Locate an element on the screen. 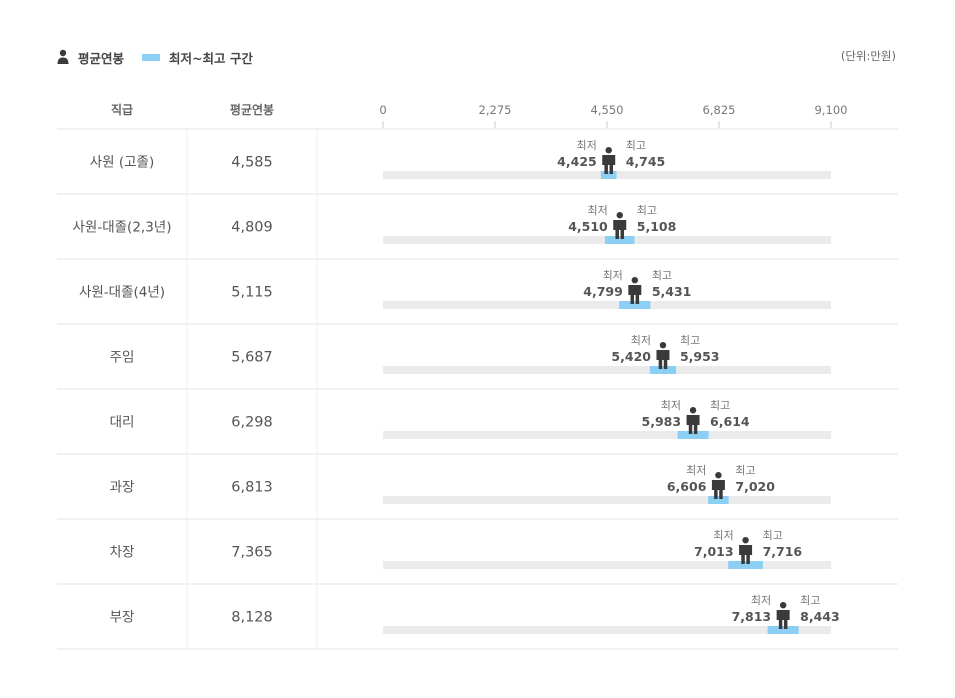 The height and width of the screenshot is (698, 955). legend-avg-label: 평균연봉 is located at coordinates (101, 58).